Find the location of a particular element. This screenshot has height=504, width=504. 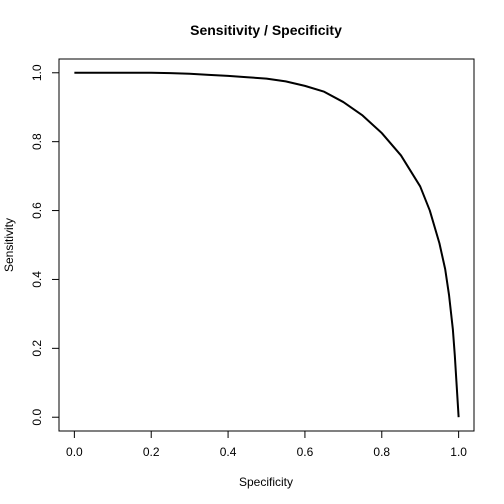

y-tick-label: 0.6 is located at coordinates (37, 210).